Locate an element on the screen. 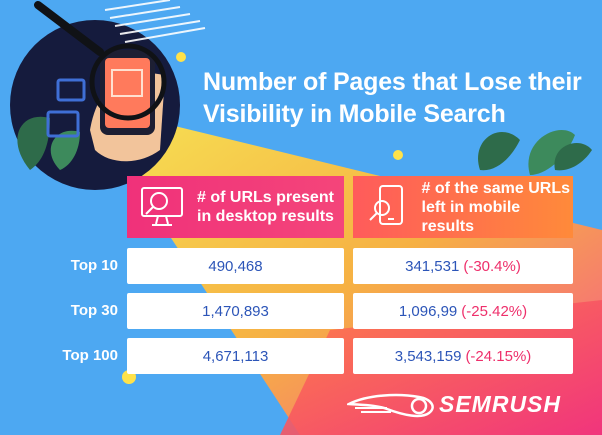 This screenshot has width=602, height=435. desktop-count: 1,470,893 is located at coordinates (235, 311).